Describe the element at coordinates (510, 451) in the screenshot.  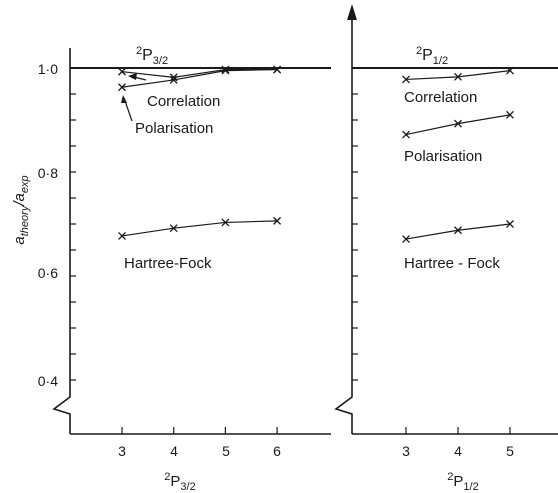
I see `panel-right-x-tick-label: 5` at that location.